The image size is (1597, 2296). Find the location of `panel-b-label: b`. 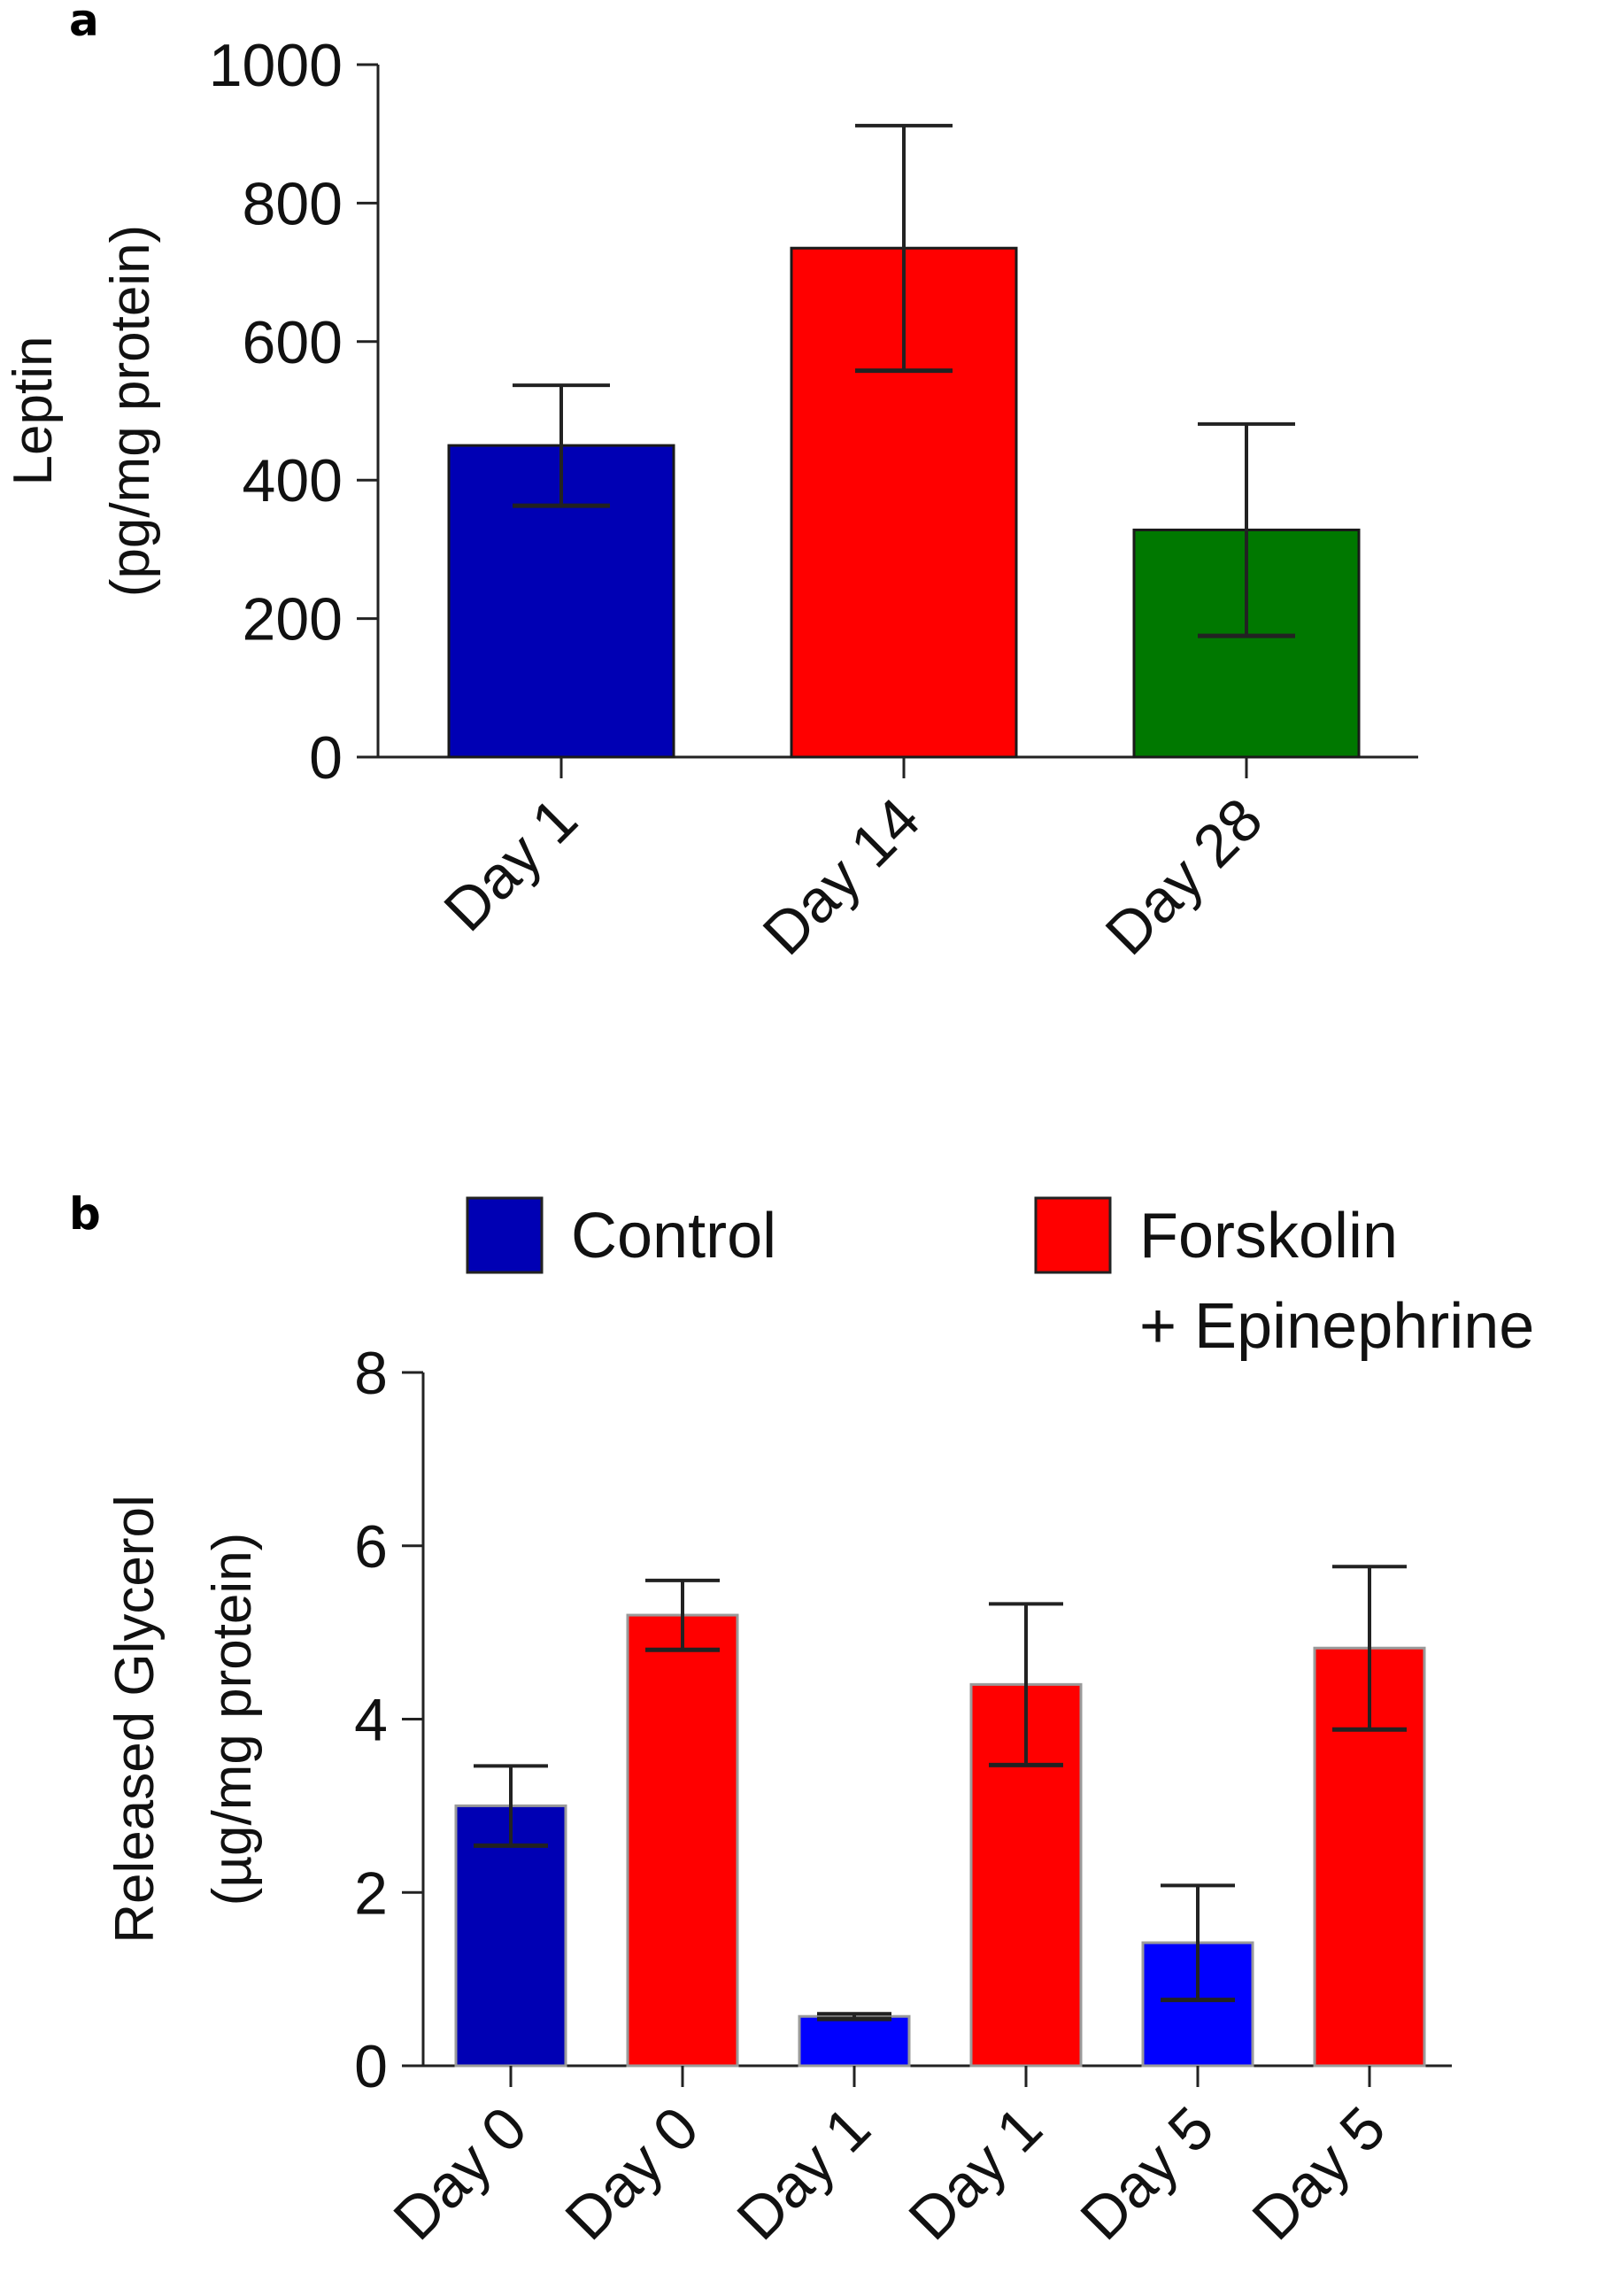

panel-b-label: b is located at coordinates (85, 1214).